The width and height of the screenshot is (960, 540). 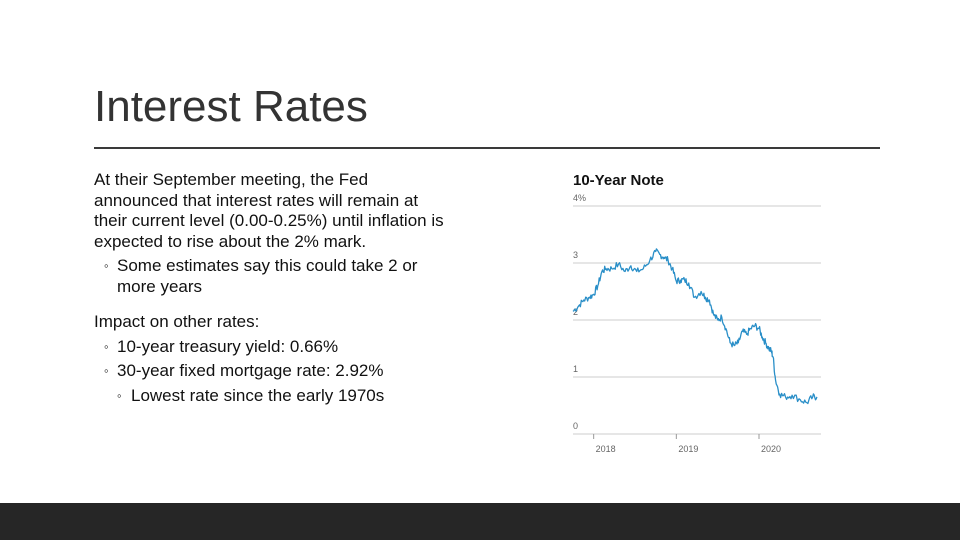 I want to click on x-tick-label: 2018, so click(x=606, y=449).